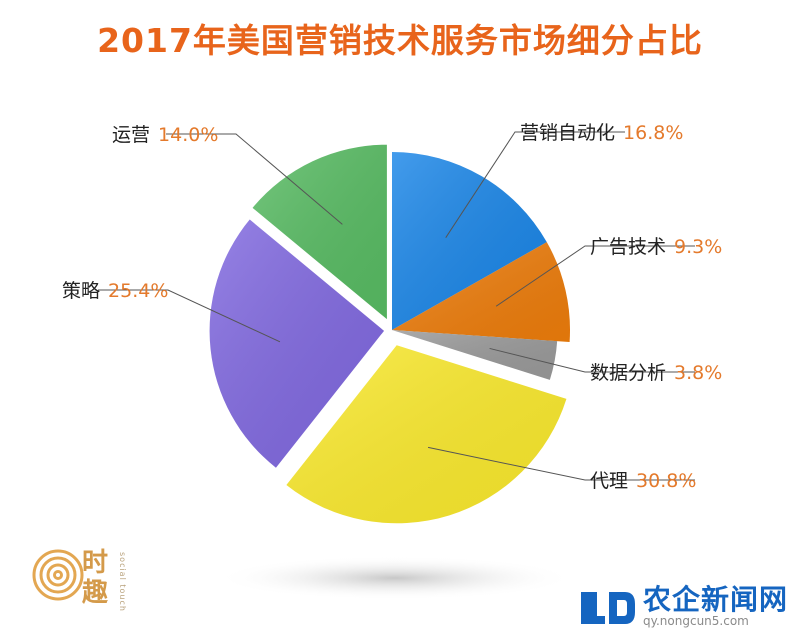  I want to click on slice-label: 运营 14.0%, so click(165, 133).